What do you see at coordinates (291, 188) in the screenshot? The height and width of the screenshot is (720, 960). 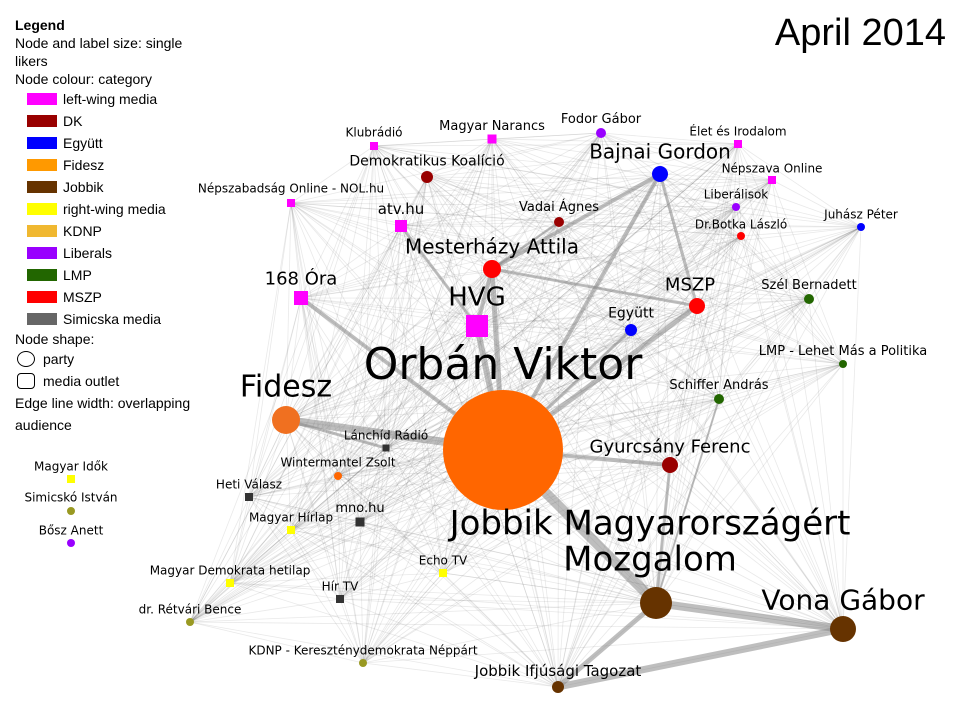 I see `node-label: Népszabadság Online - NOL.hu` at bounding box center [291, 188].